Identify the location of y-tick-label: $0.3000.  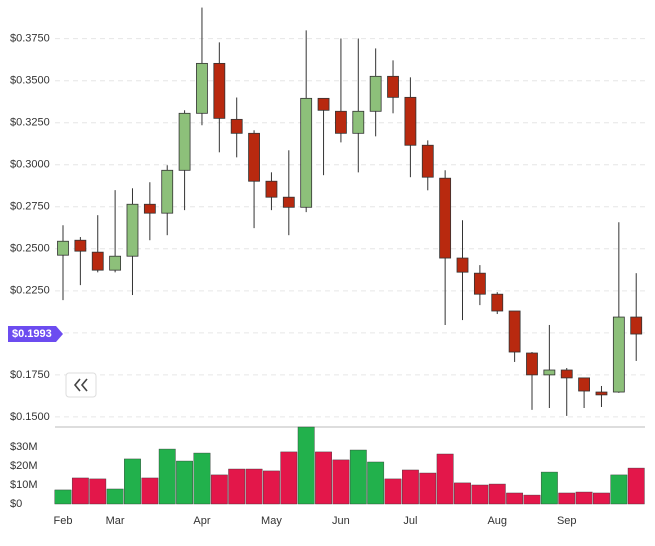
(30, 165).